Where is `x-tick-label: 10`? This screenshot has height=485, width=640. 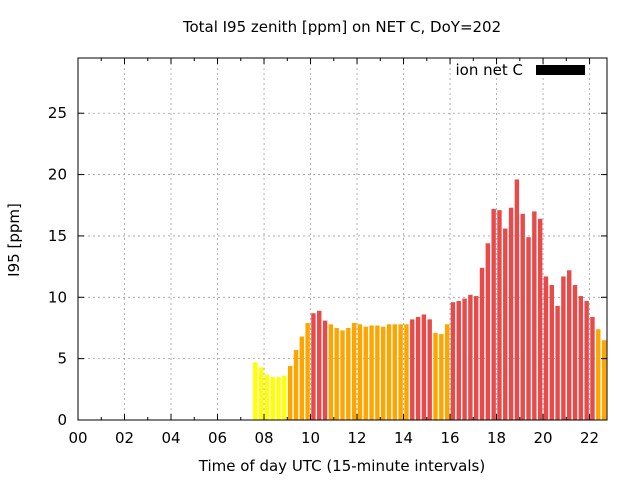
x-tick-label: 10 is located at coordinates (310, 438).